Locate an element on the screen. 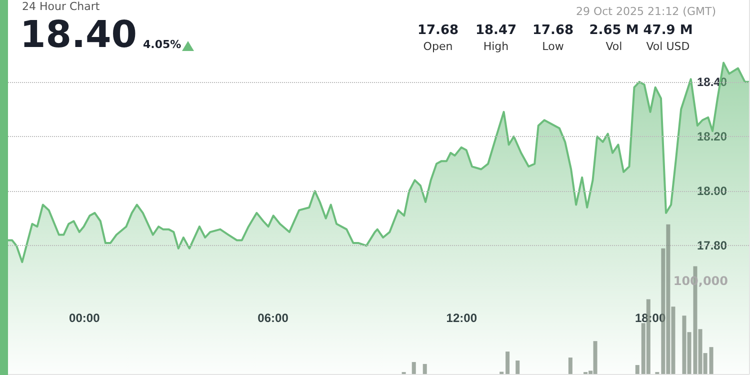 The height and width of the screenshot is (375, 750). x-tick-label: 18:00 is located at coordinates (650, 318).